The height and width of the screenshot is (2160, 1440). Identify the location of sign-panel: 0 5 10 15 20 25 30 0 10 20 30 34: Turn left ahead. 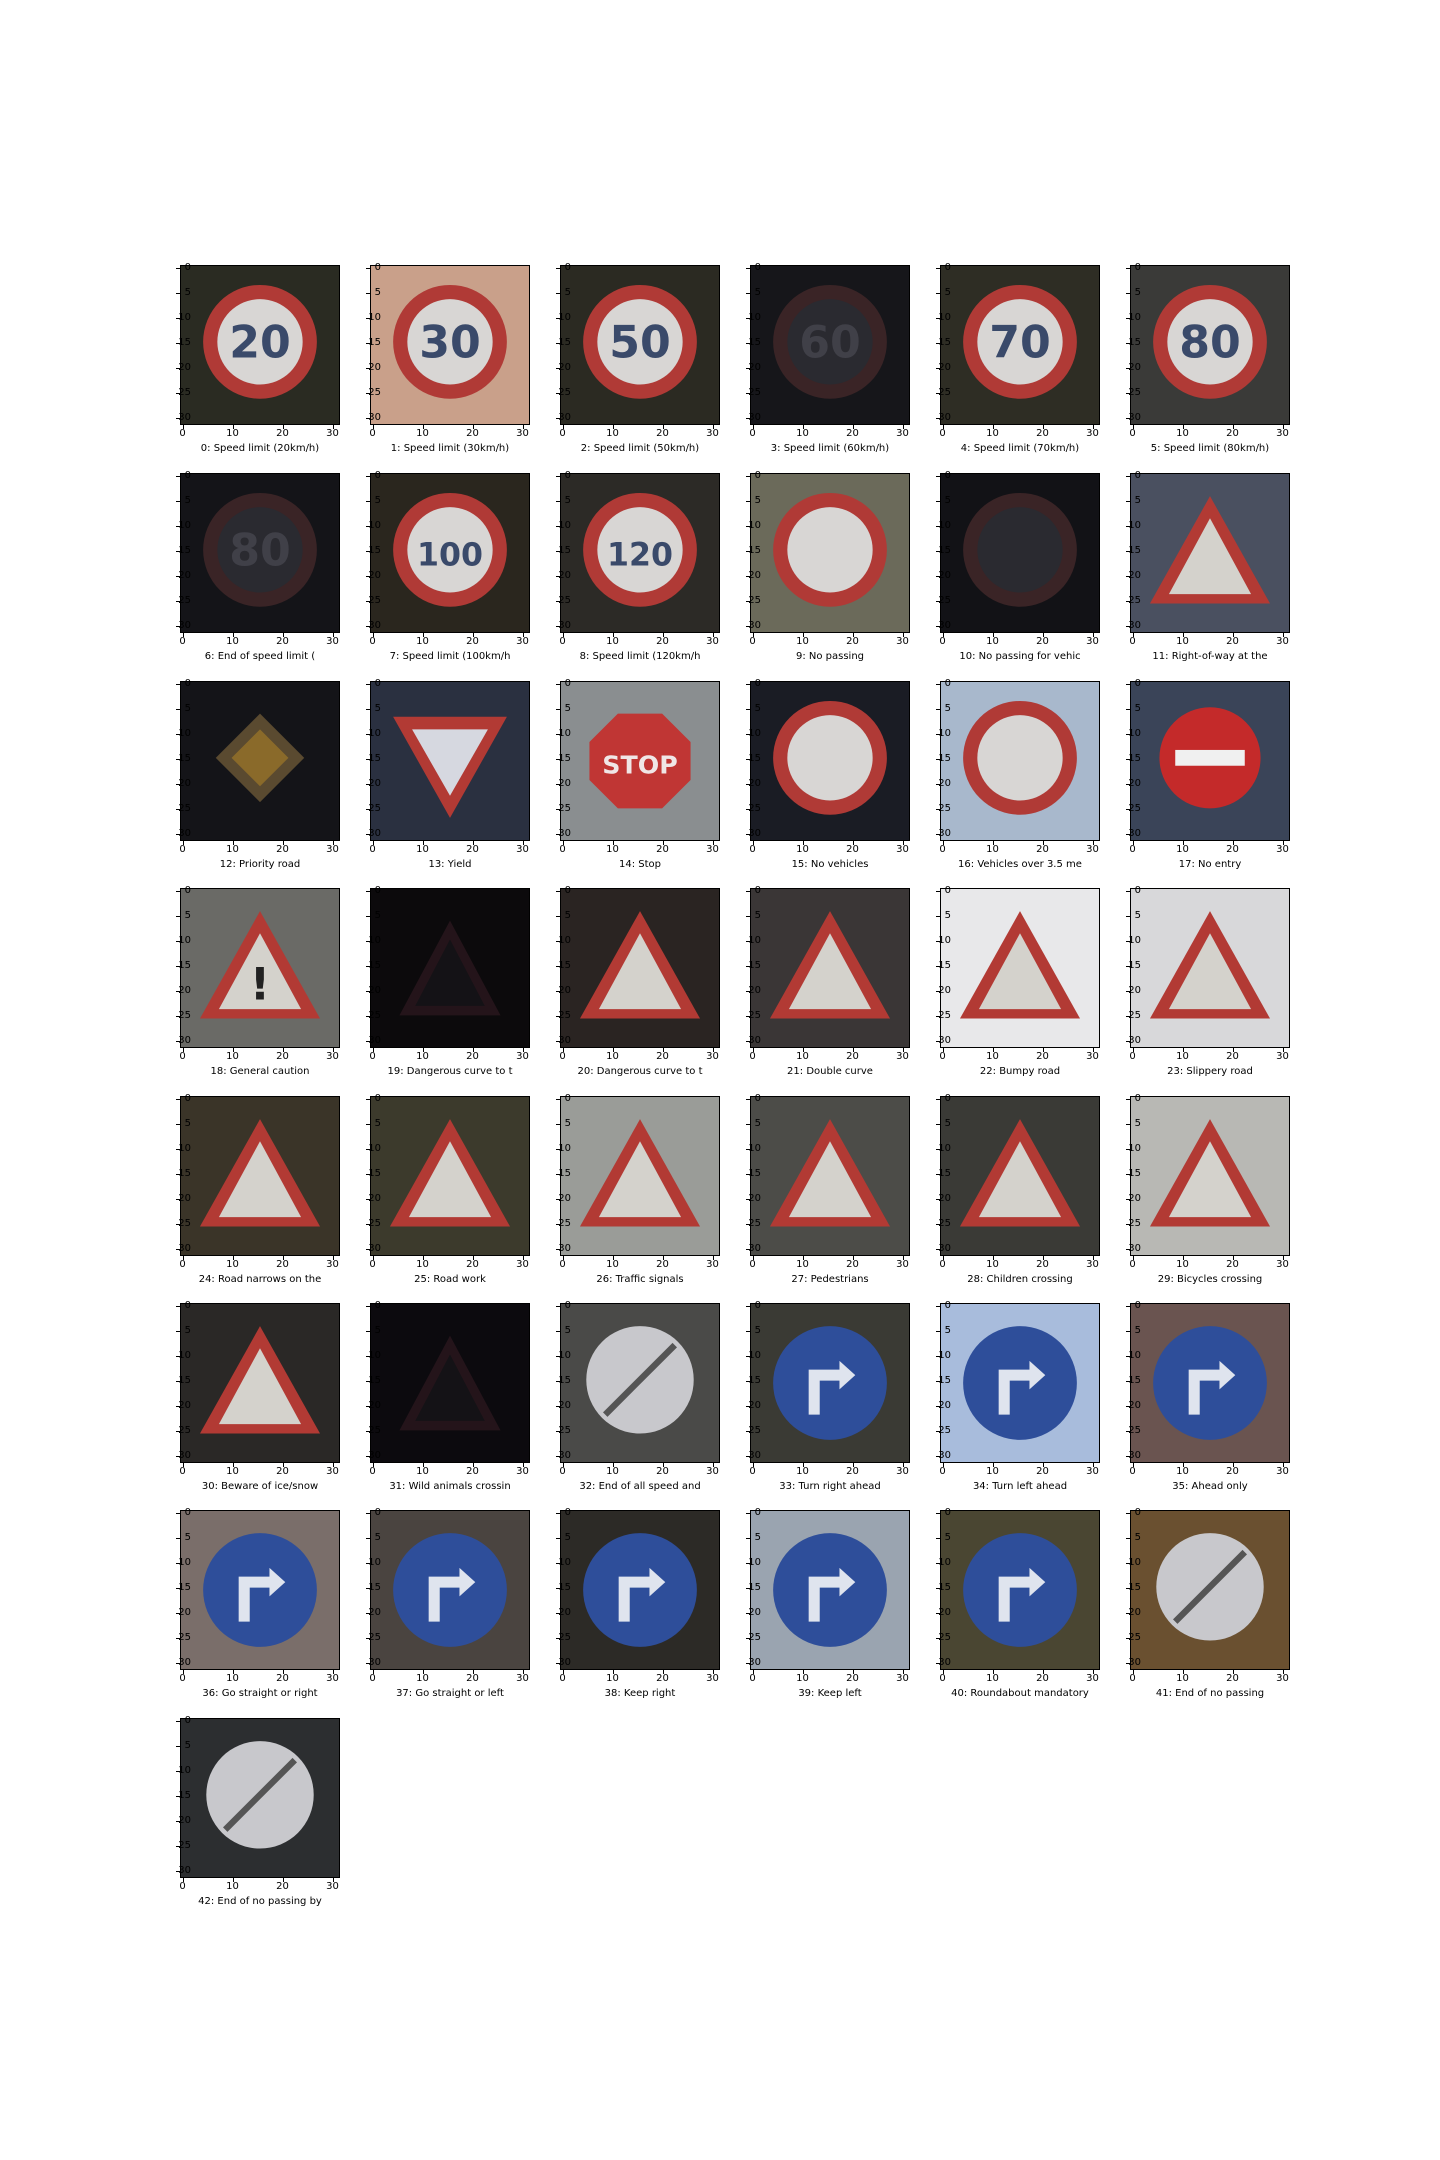
(1025, 1396).